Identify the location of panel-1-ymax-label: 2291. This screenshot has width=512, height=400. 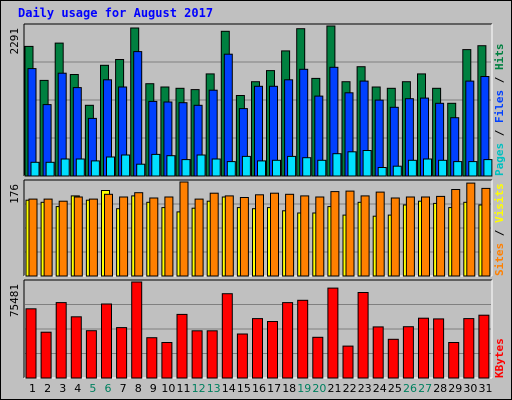
(14, 41).